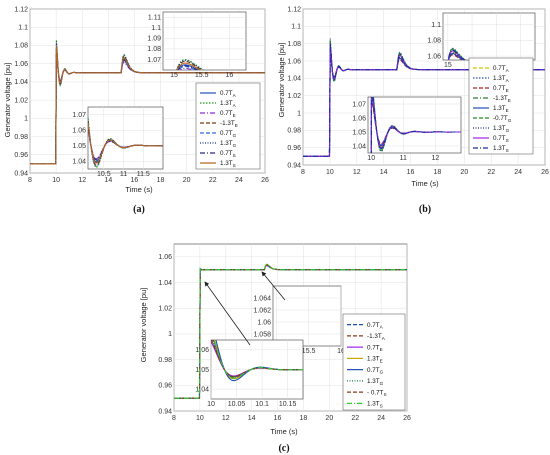 The image size is (550, 455). I want to click on plot-area, so click(204, 41).